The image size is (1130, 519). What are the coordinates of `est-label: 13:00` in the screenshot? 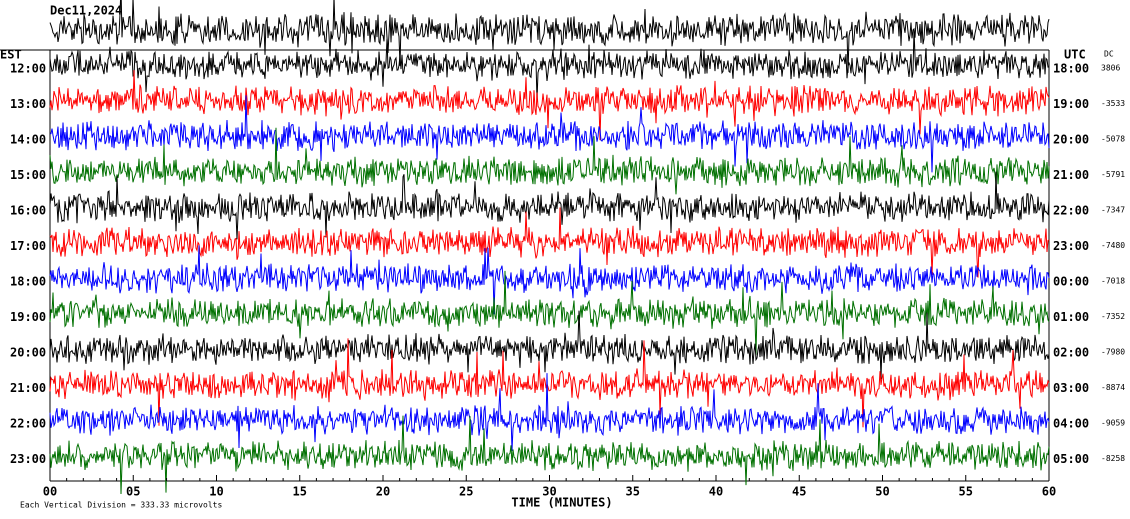 It's located at (28, 104).